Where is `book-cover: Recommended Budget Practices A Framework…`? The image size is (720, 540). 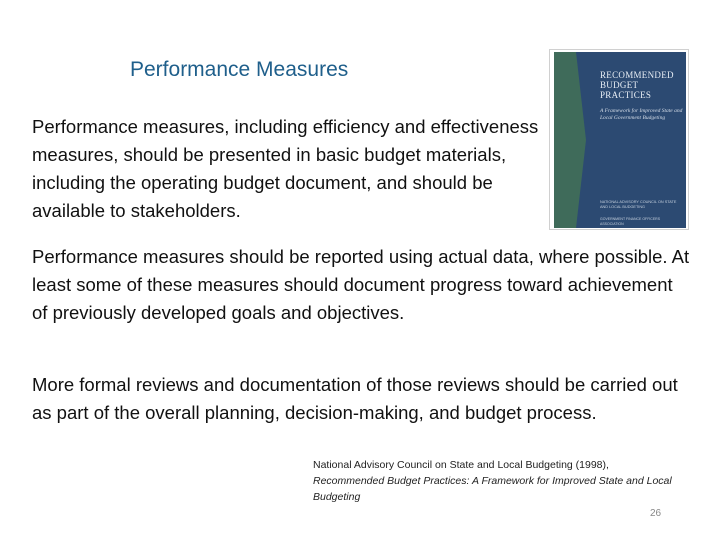 book-cover: Recommended Budget Practices A Framework… is located at coordinates (620, 140).